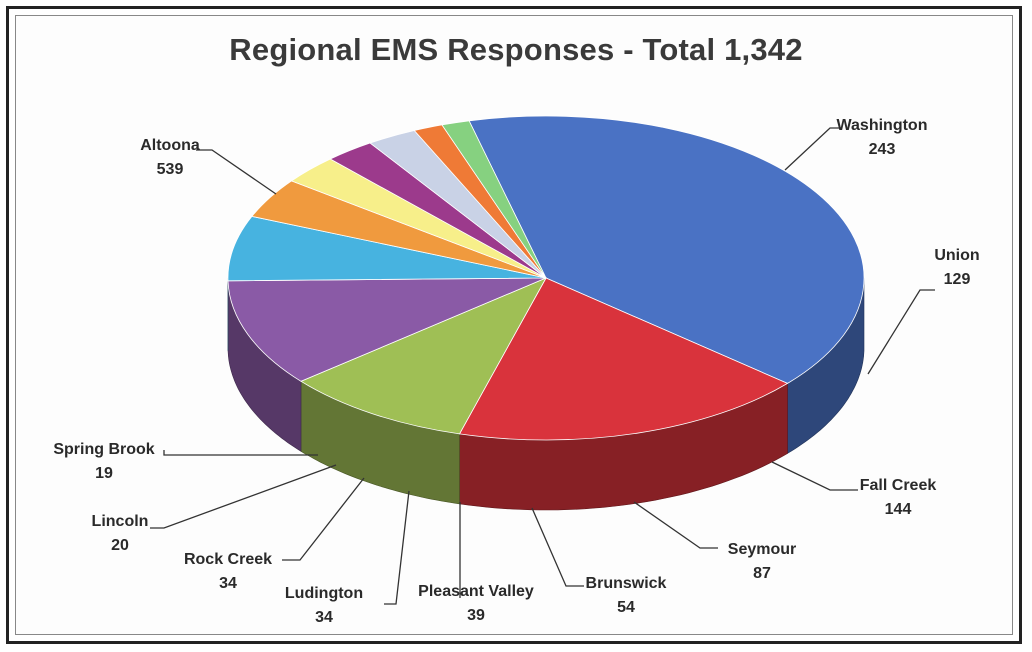  What do you see at coordinates (476, 591) in the screenshot?
I see `slice-label-pleasant-valley: Pleasant Valley` at bounding box center [476, 591].